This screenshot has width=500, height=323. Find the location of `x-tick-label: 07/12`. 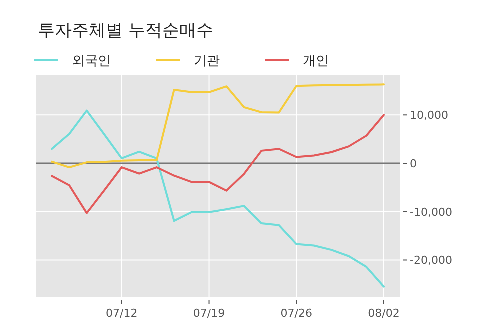

x-tick-label: 07/12 is located at coordinates (122, 313).